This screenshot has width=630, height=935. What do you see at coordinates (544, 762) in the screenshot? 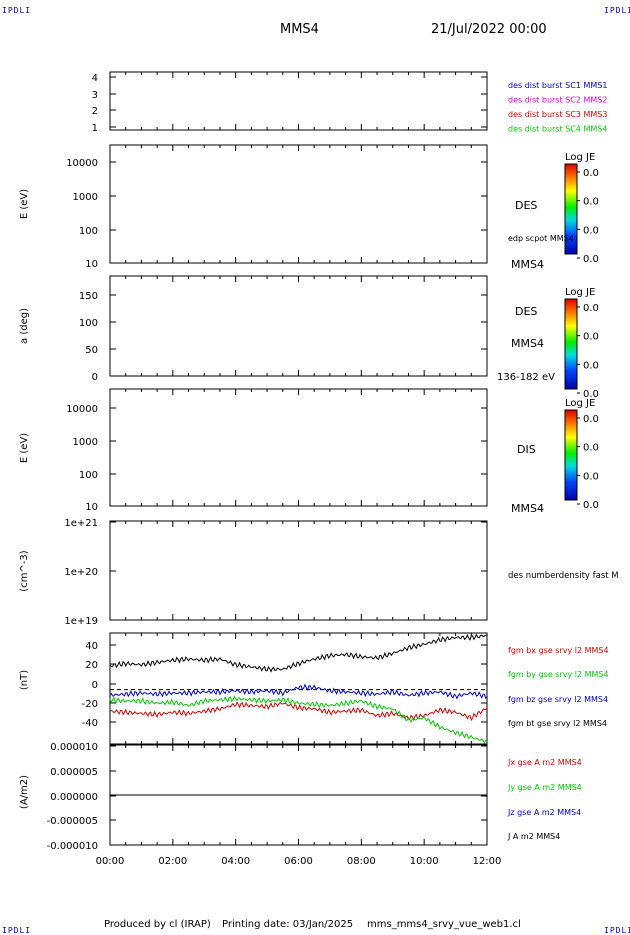
I see `series-legend-label: Jx gse A m2 MMS4` at bounding box center [544, 762].